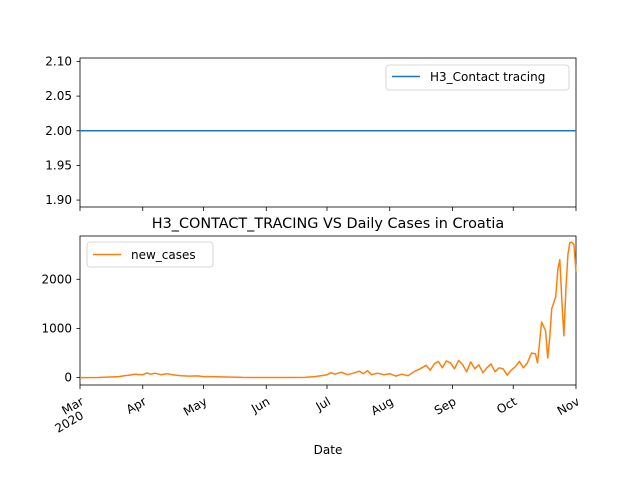  I want to click on bottom-x-tick-label: Apr, so click(136, 405).